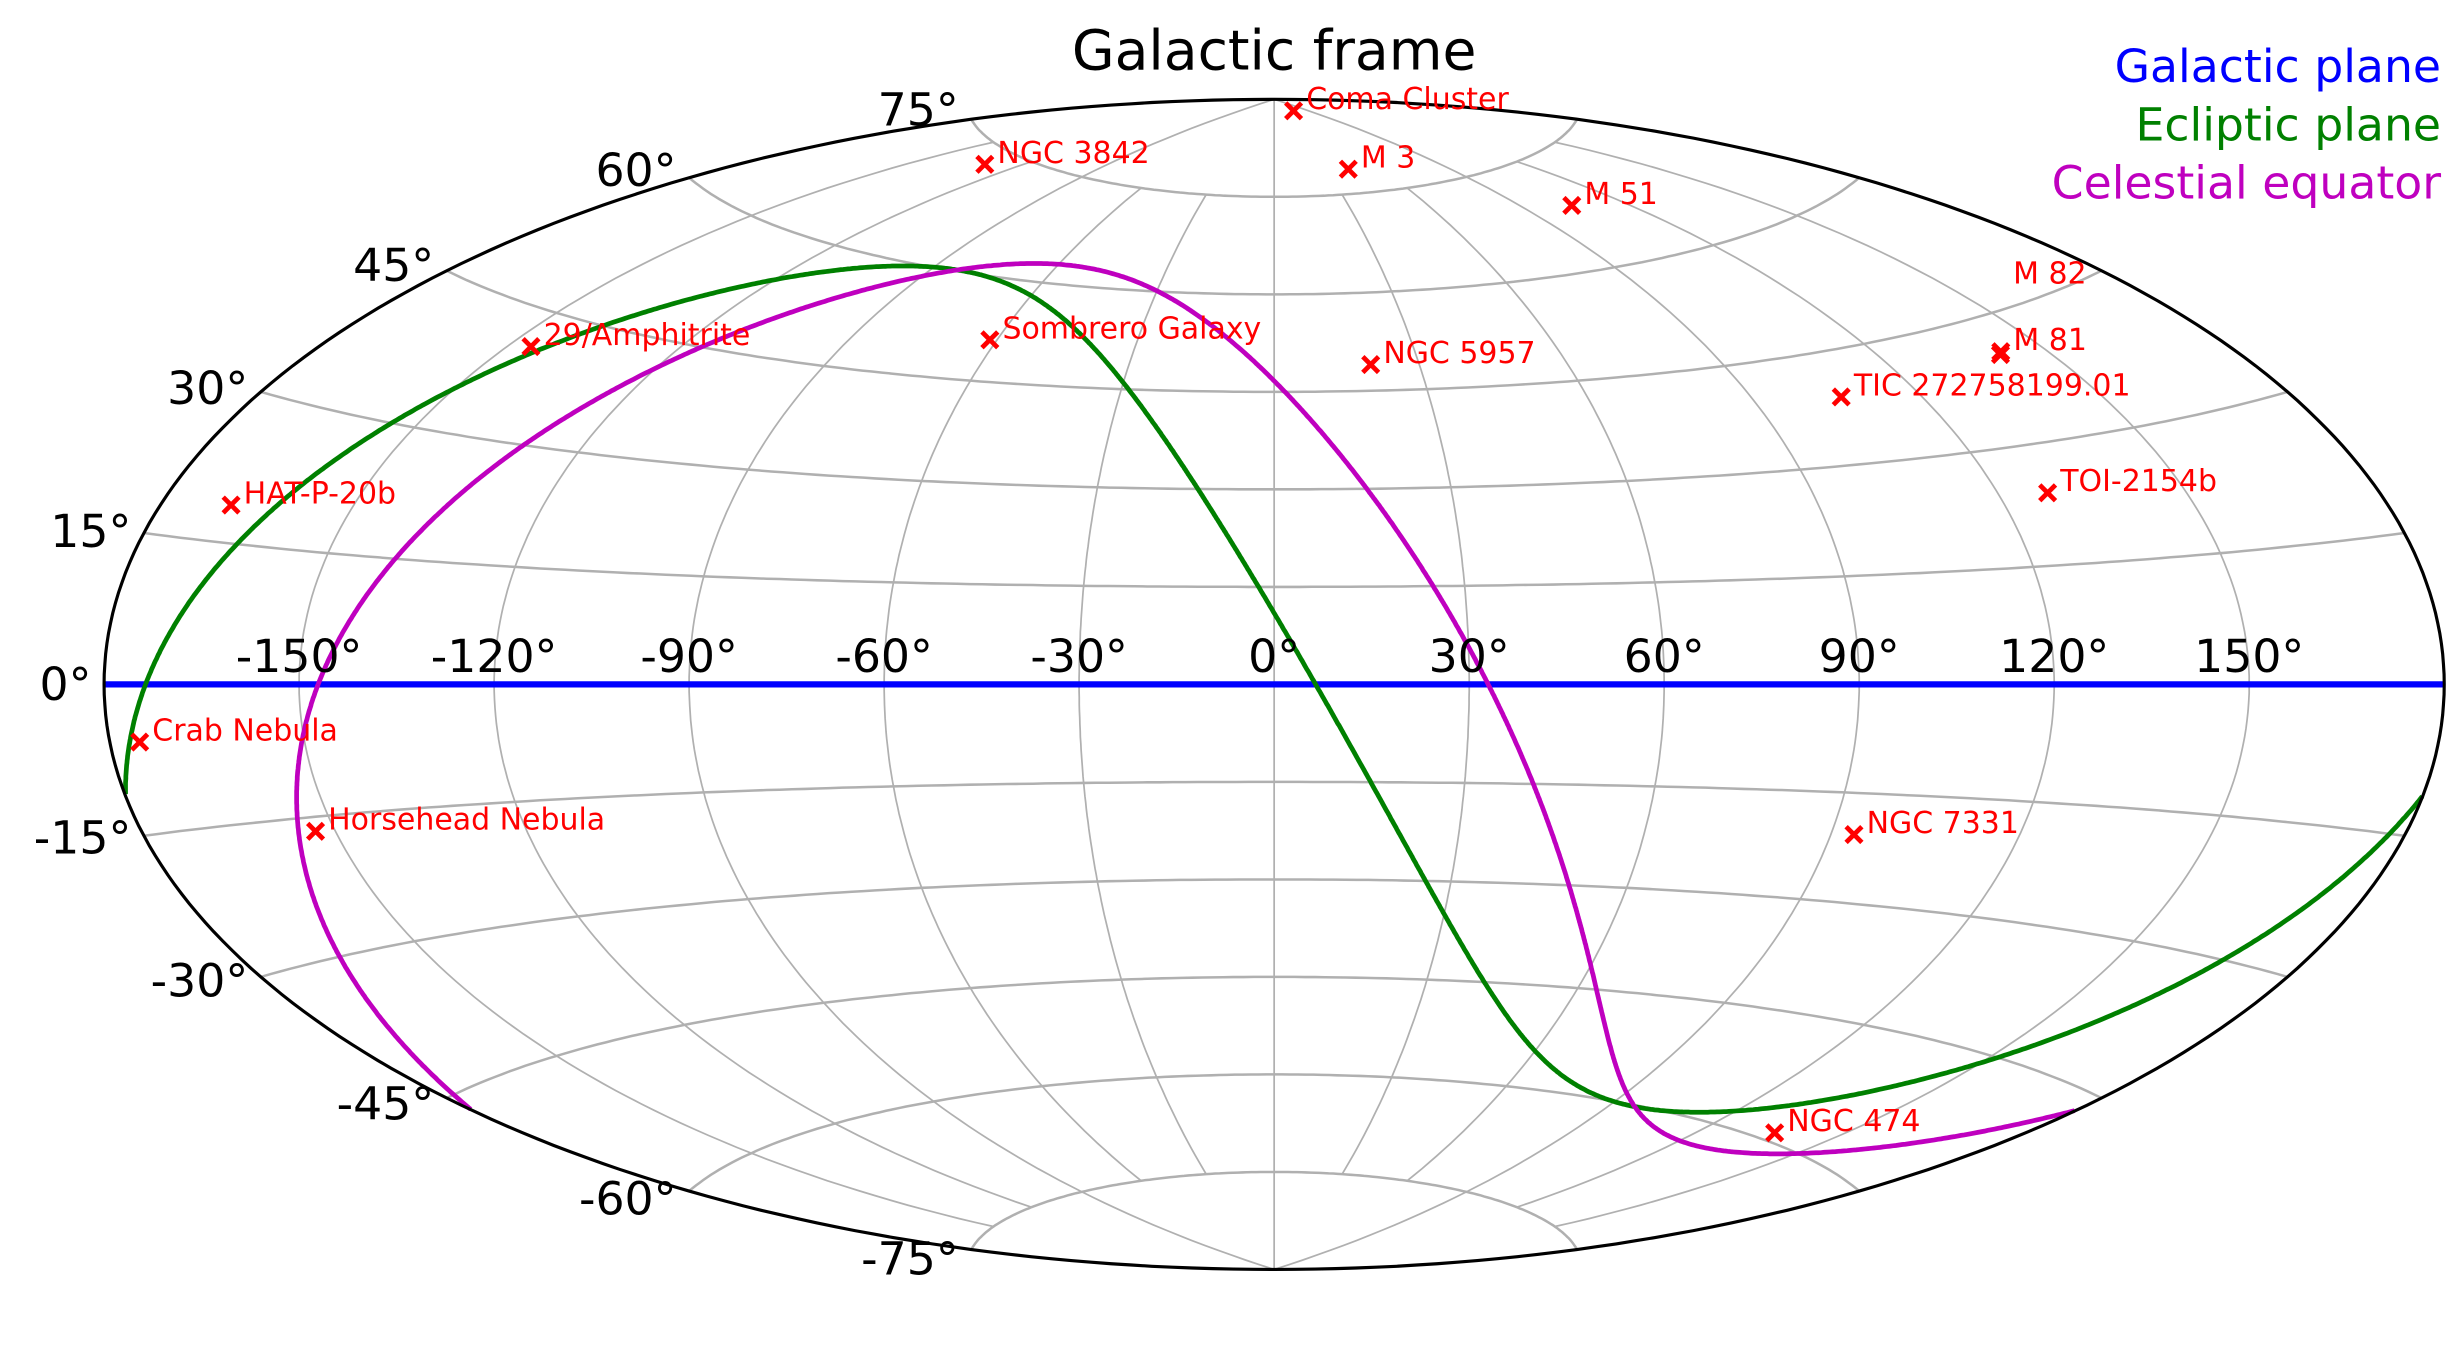 This screenshot has height=1353, width=2460. Describe the element at coordinates (1853, 1121) in the screenshot. I see `object-label: NGC 474` at that location.